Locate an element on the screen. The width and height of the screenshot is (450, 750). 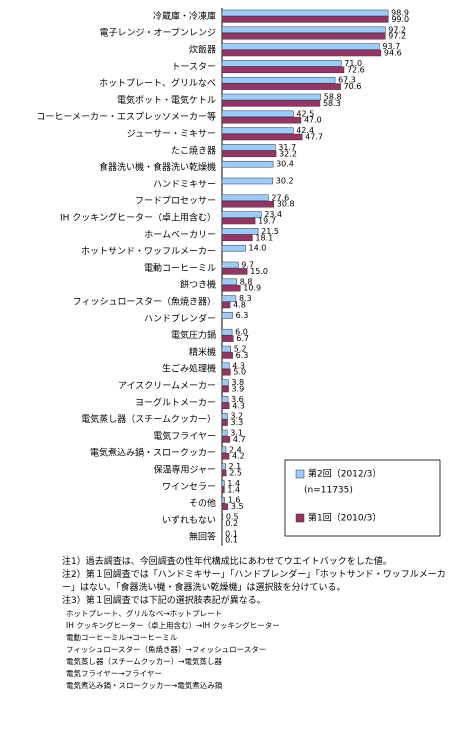
mapping: 電気煮込み鍋・スロークッカー→電気煮込み鍋 is located at coordinates (144, 685).